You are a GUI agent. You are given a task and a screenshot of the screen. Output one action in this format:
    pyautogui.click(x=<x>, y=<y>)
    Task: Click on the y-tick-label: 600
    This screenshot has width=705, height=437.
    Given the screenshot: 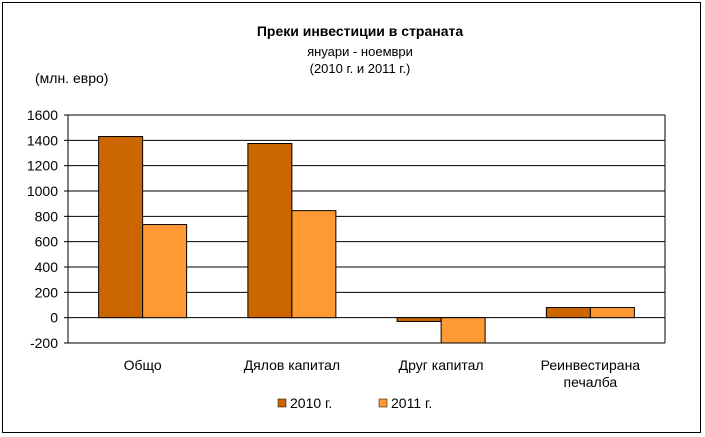 What is the action you would take?
    pyautogui.click(x=47, y=242)
    